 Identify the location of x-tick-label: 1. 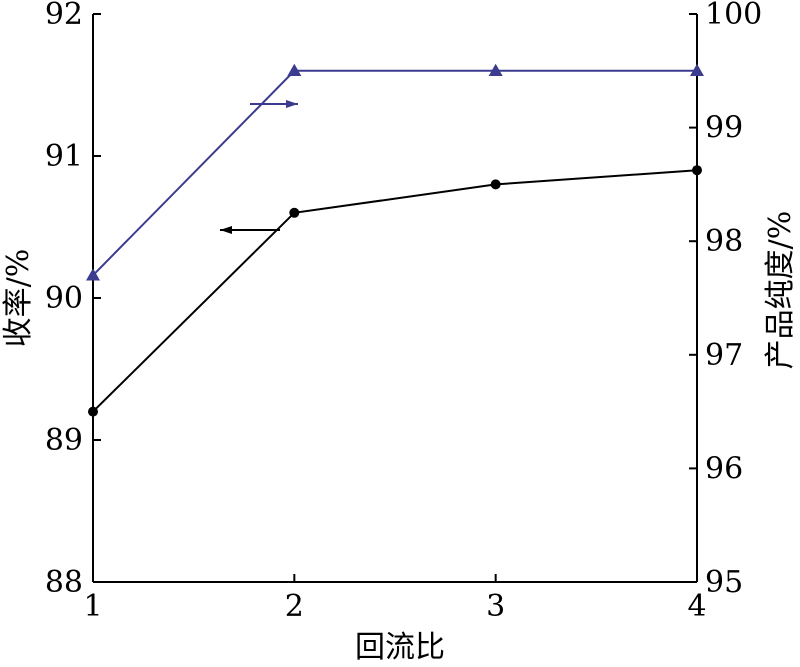
(92, 606).